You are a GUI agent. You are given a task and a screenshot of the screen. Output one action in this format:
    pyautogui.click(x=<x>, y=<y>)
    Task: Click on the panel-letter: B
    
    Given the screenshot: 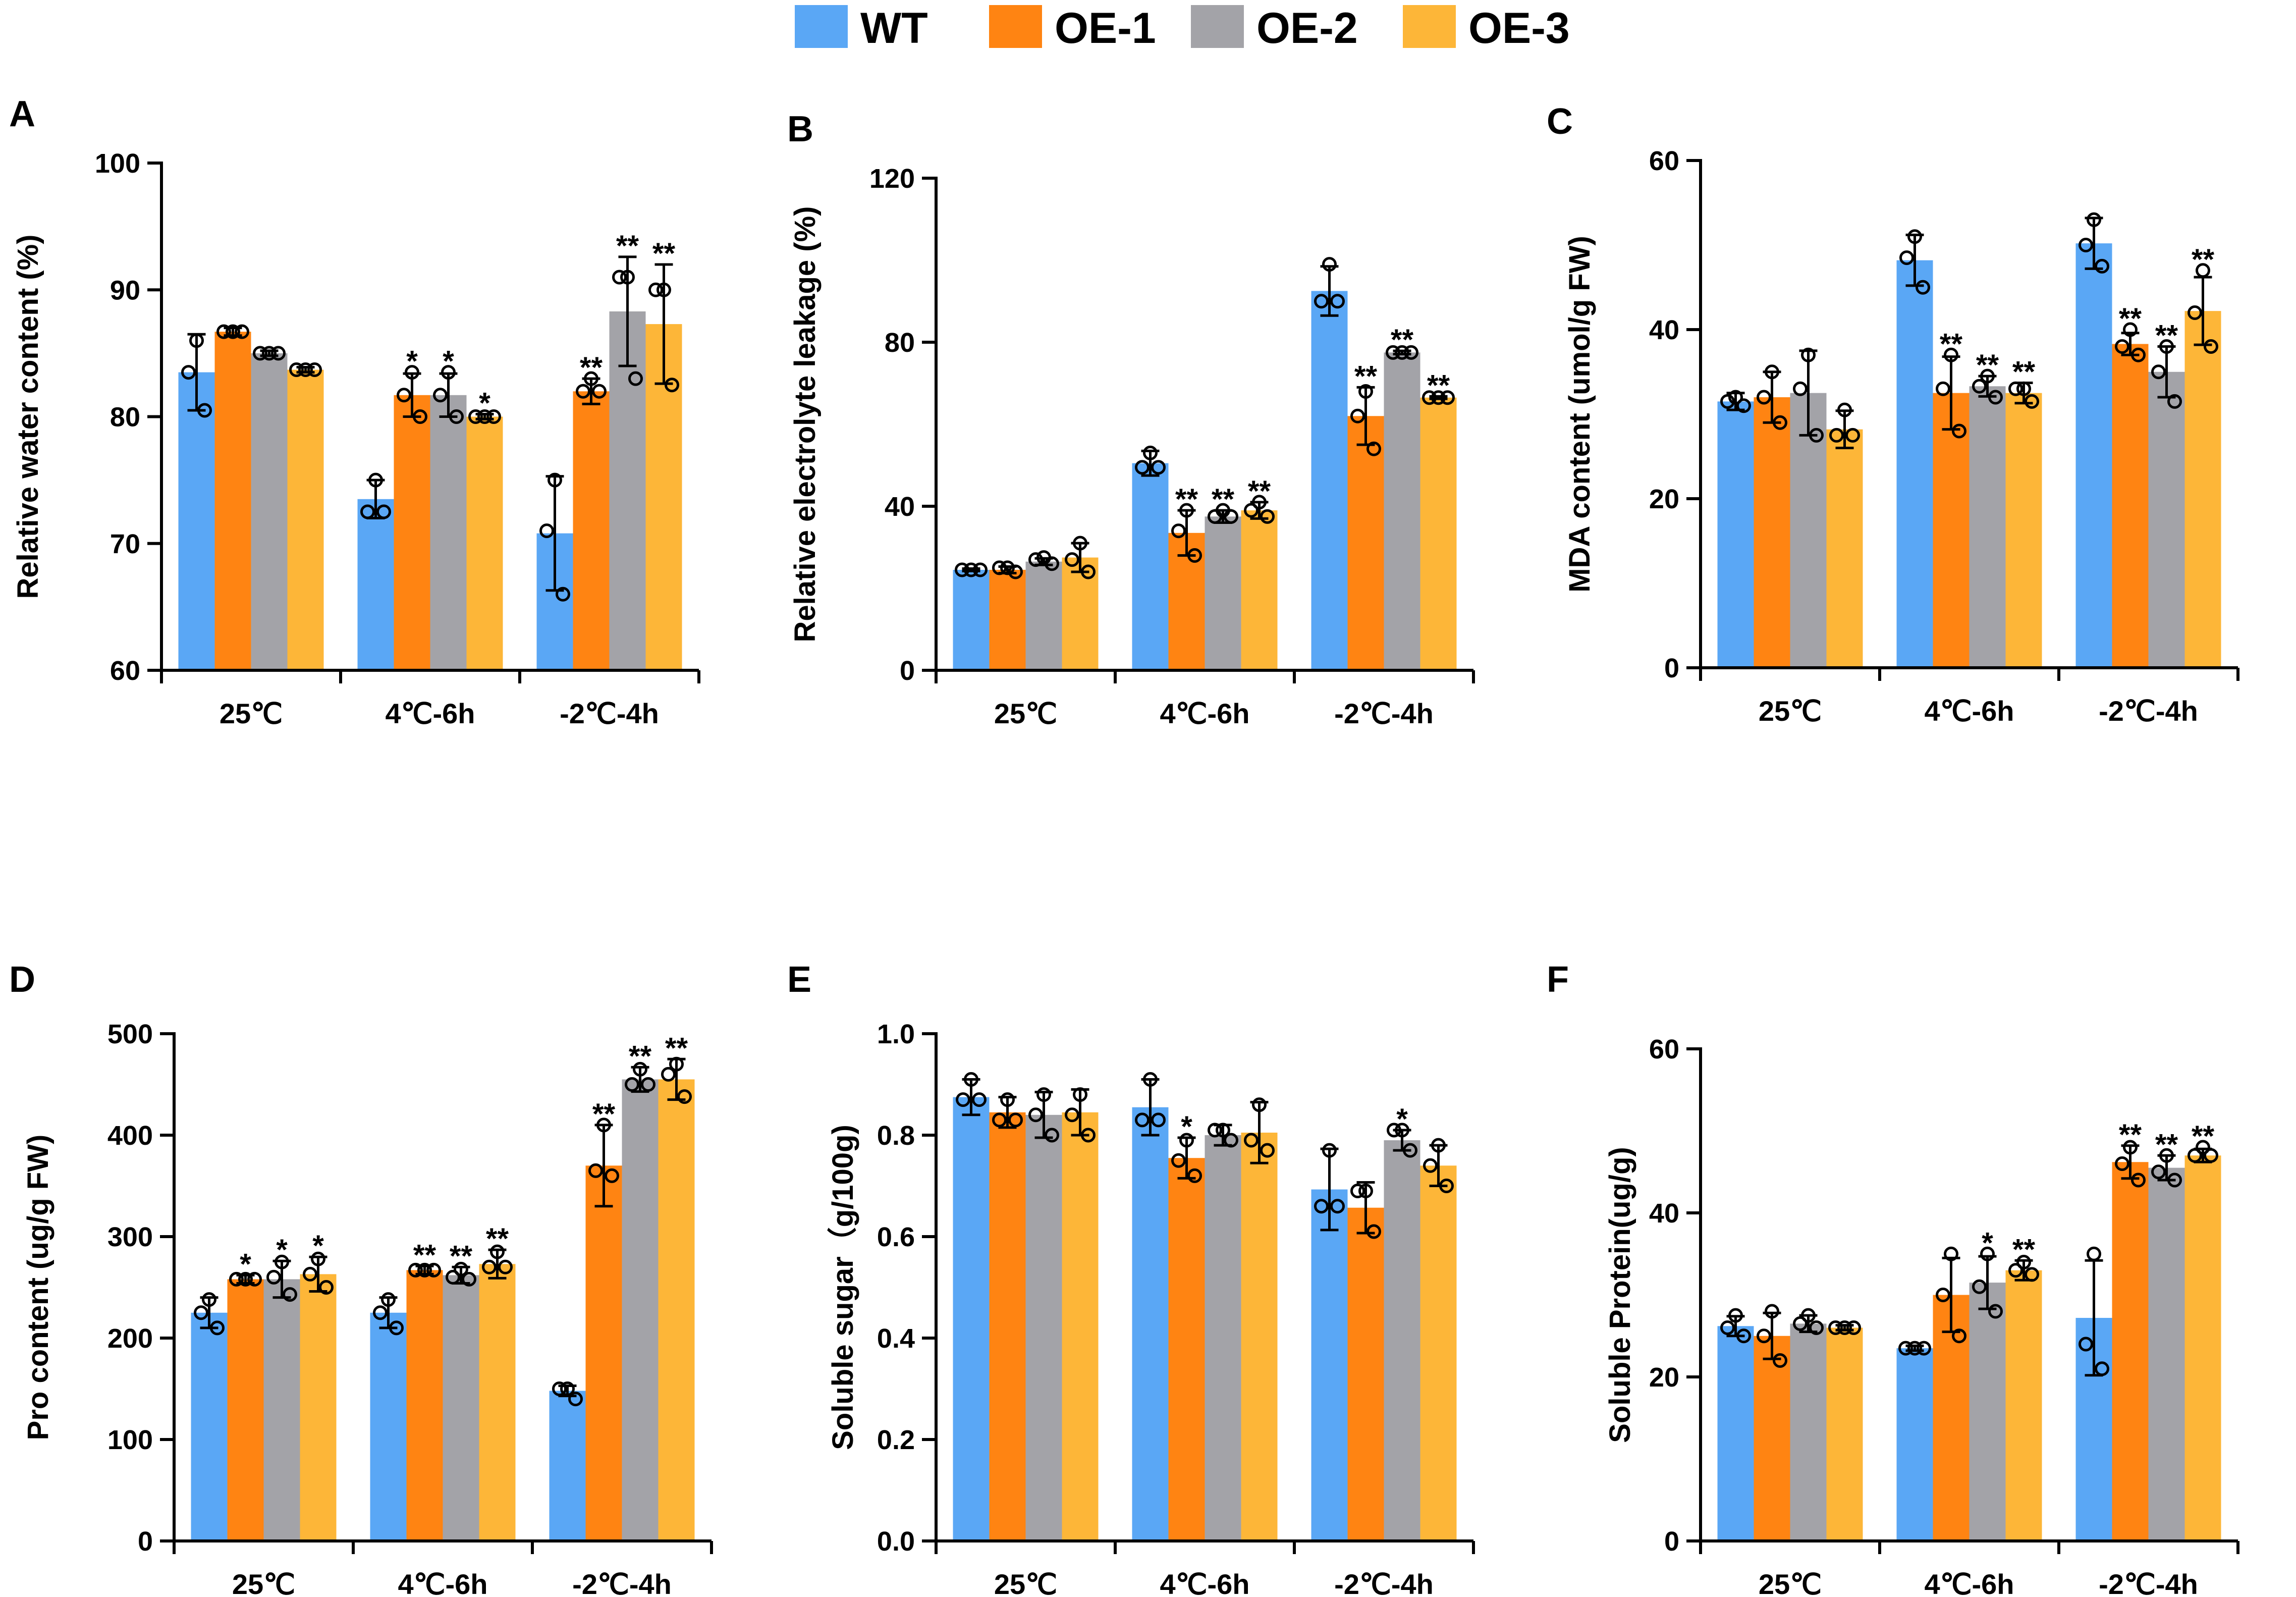 What is the action you would take?
    pyautogui.click(x=800, y=129)
    